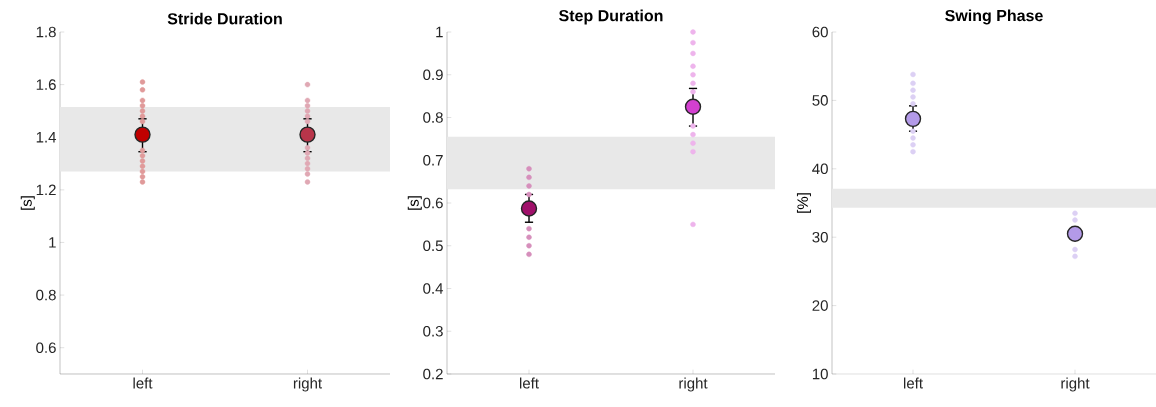 The height and width of the screenshot is (407, 1156). Describe the element at coordinates (46, 84) in the screenshot. I see `y-tick-label: 1.6` at that location.